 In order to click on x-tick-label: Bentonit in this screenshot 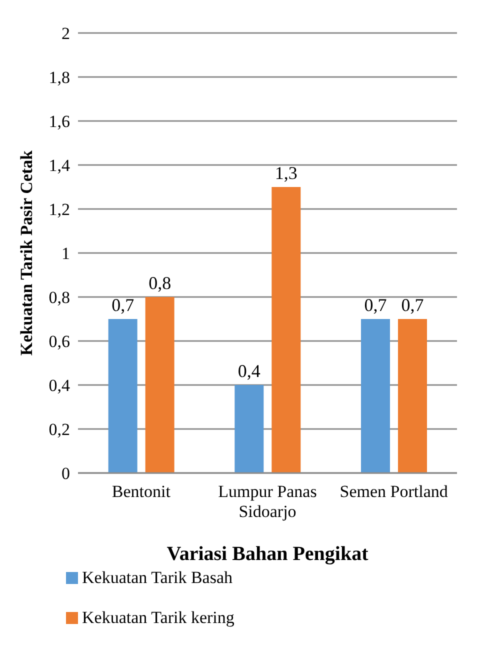, I will do `click(141, 491)`.